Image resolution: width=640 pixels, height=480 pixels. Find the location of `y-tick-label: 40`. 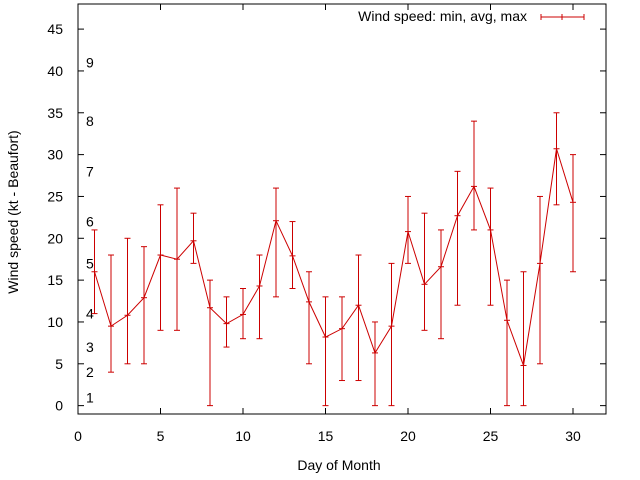

y-tick-label: 40 is located at coordinates (55, 71).